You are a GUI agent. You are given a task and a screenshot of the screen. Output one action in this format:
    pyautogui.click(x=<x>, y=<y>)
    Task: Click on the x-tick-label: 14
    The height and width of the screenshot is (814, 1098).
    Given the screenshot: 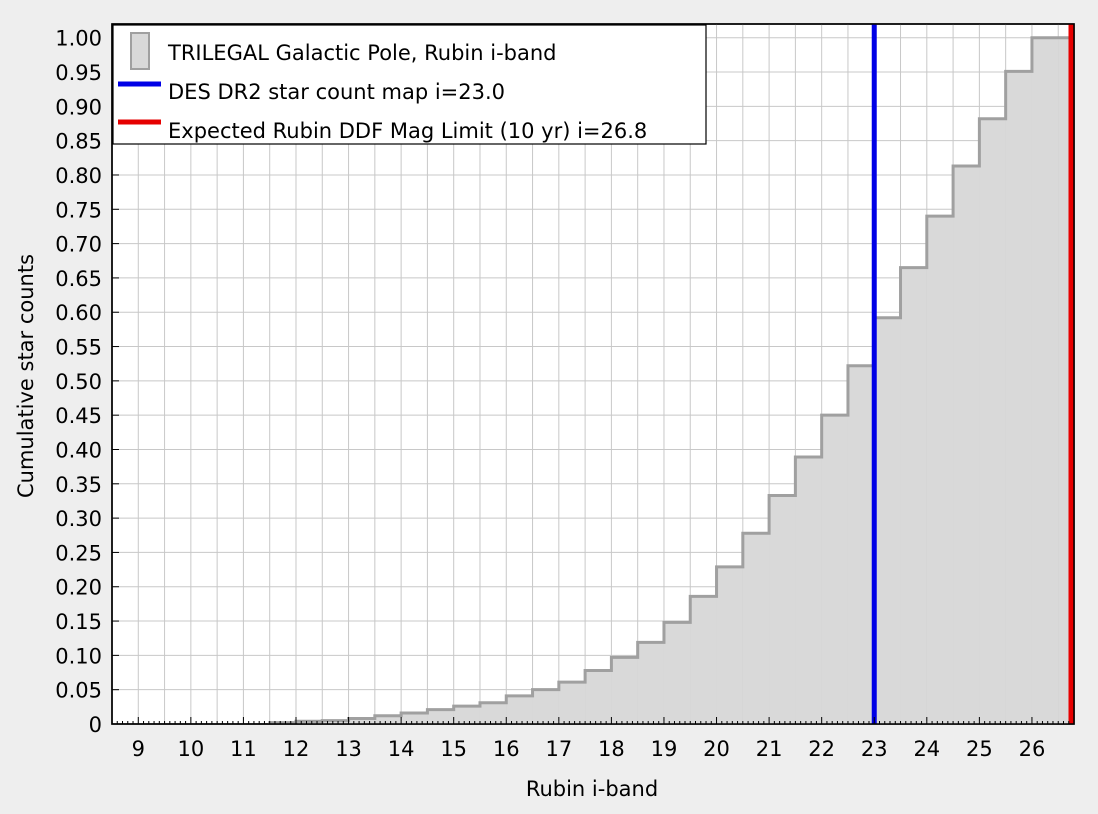 What is the action you would take?
    pyautogui.click(x=401, y=749)
    